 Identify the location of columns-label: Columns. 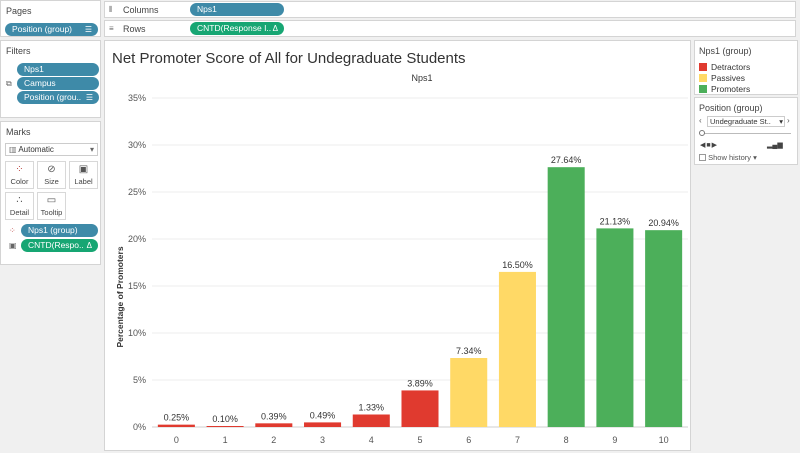
(141, 10).